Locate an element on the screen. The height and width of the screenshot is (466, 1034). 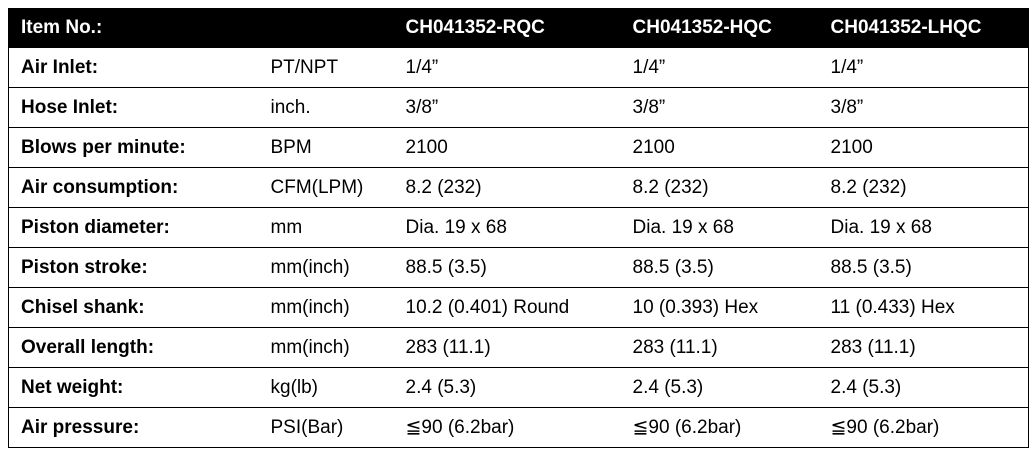
spec-value: 10.2 (0.401) Round is located at coordinates (519, 307).